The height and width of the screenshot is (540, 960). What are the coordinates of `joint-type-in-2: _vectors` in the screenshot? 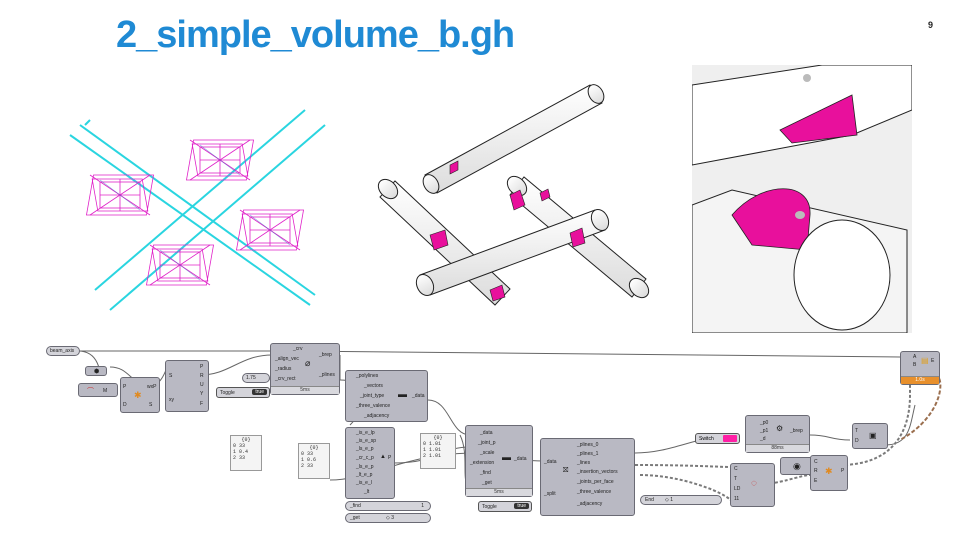 It's located at (373, 386).